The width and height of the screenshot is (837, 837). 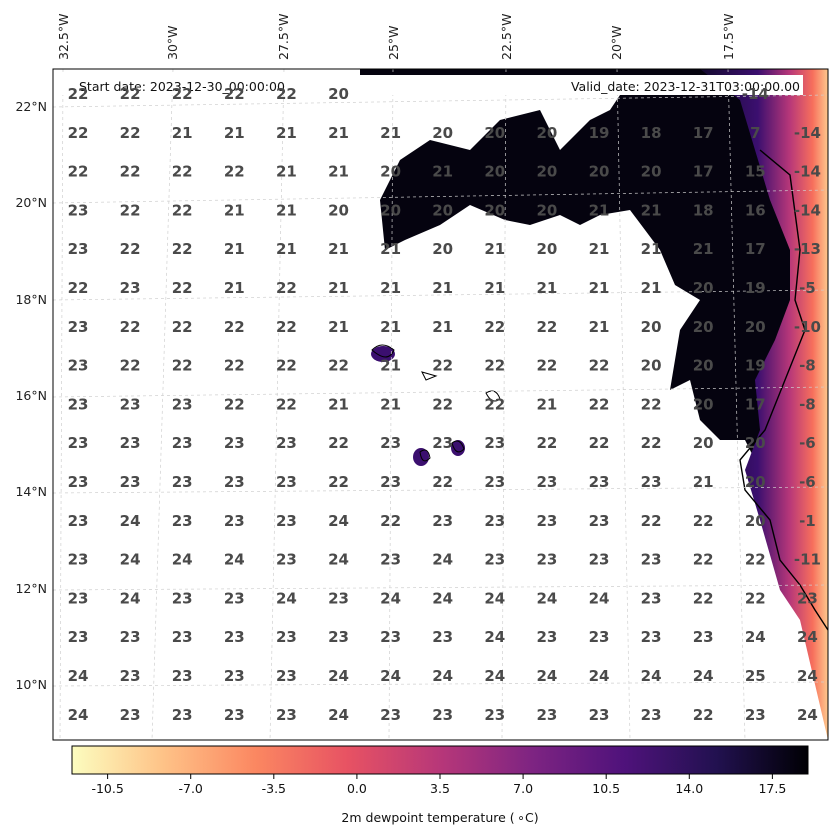 I want to click on lon-label: 27.5°W, so click(x=283, y=37).